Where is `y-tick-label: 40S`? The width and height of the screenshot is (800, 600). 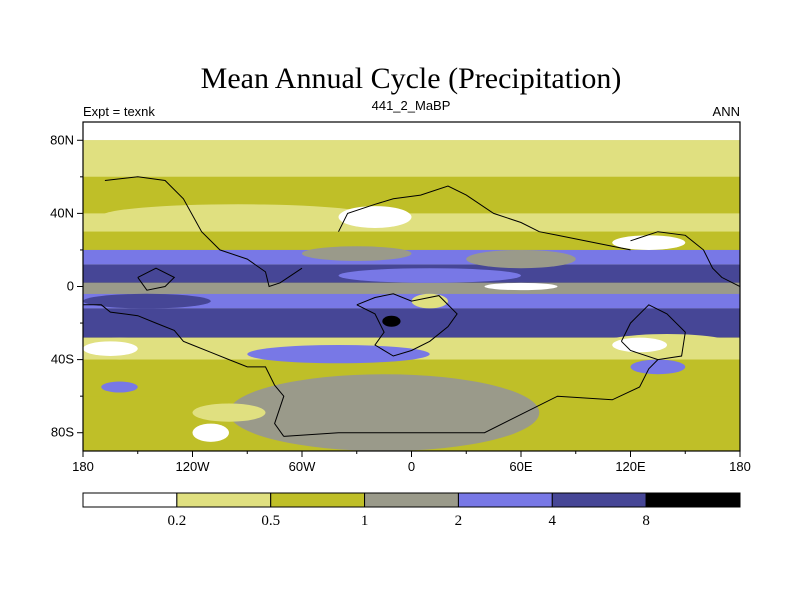 y-tick-label: 40S is located at coordinates (62, 359).